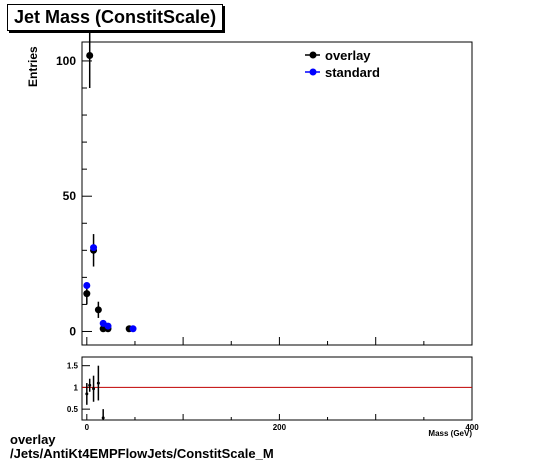 The image size is (546, 462). I want to click on main-y-axis: 0 50 100, so click(74, 196).